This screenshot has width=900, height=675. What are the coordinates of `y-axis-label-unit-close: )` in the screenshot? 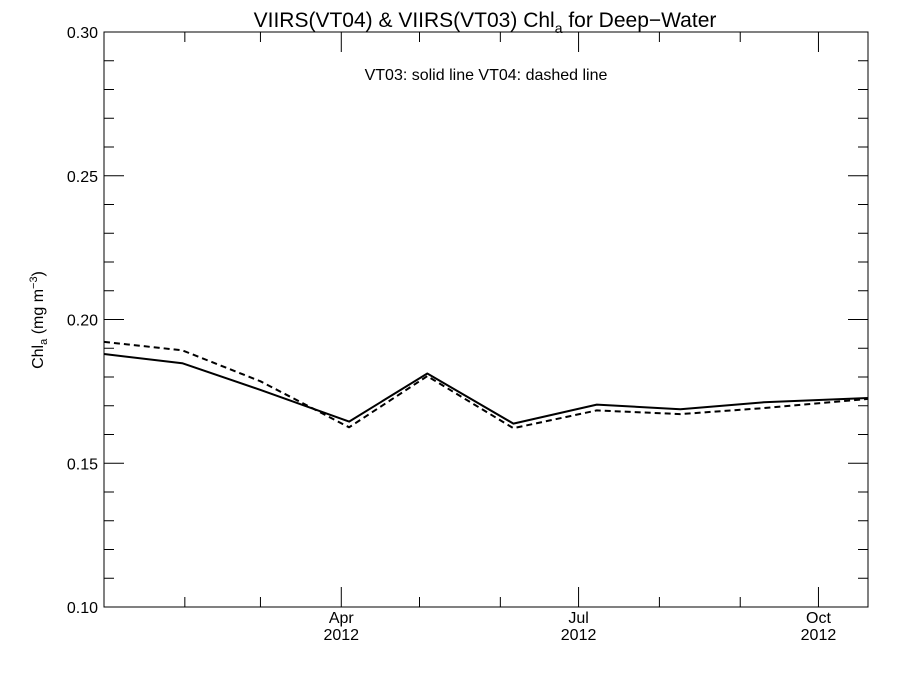 It's located at (38, 273).